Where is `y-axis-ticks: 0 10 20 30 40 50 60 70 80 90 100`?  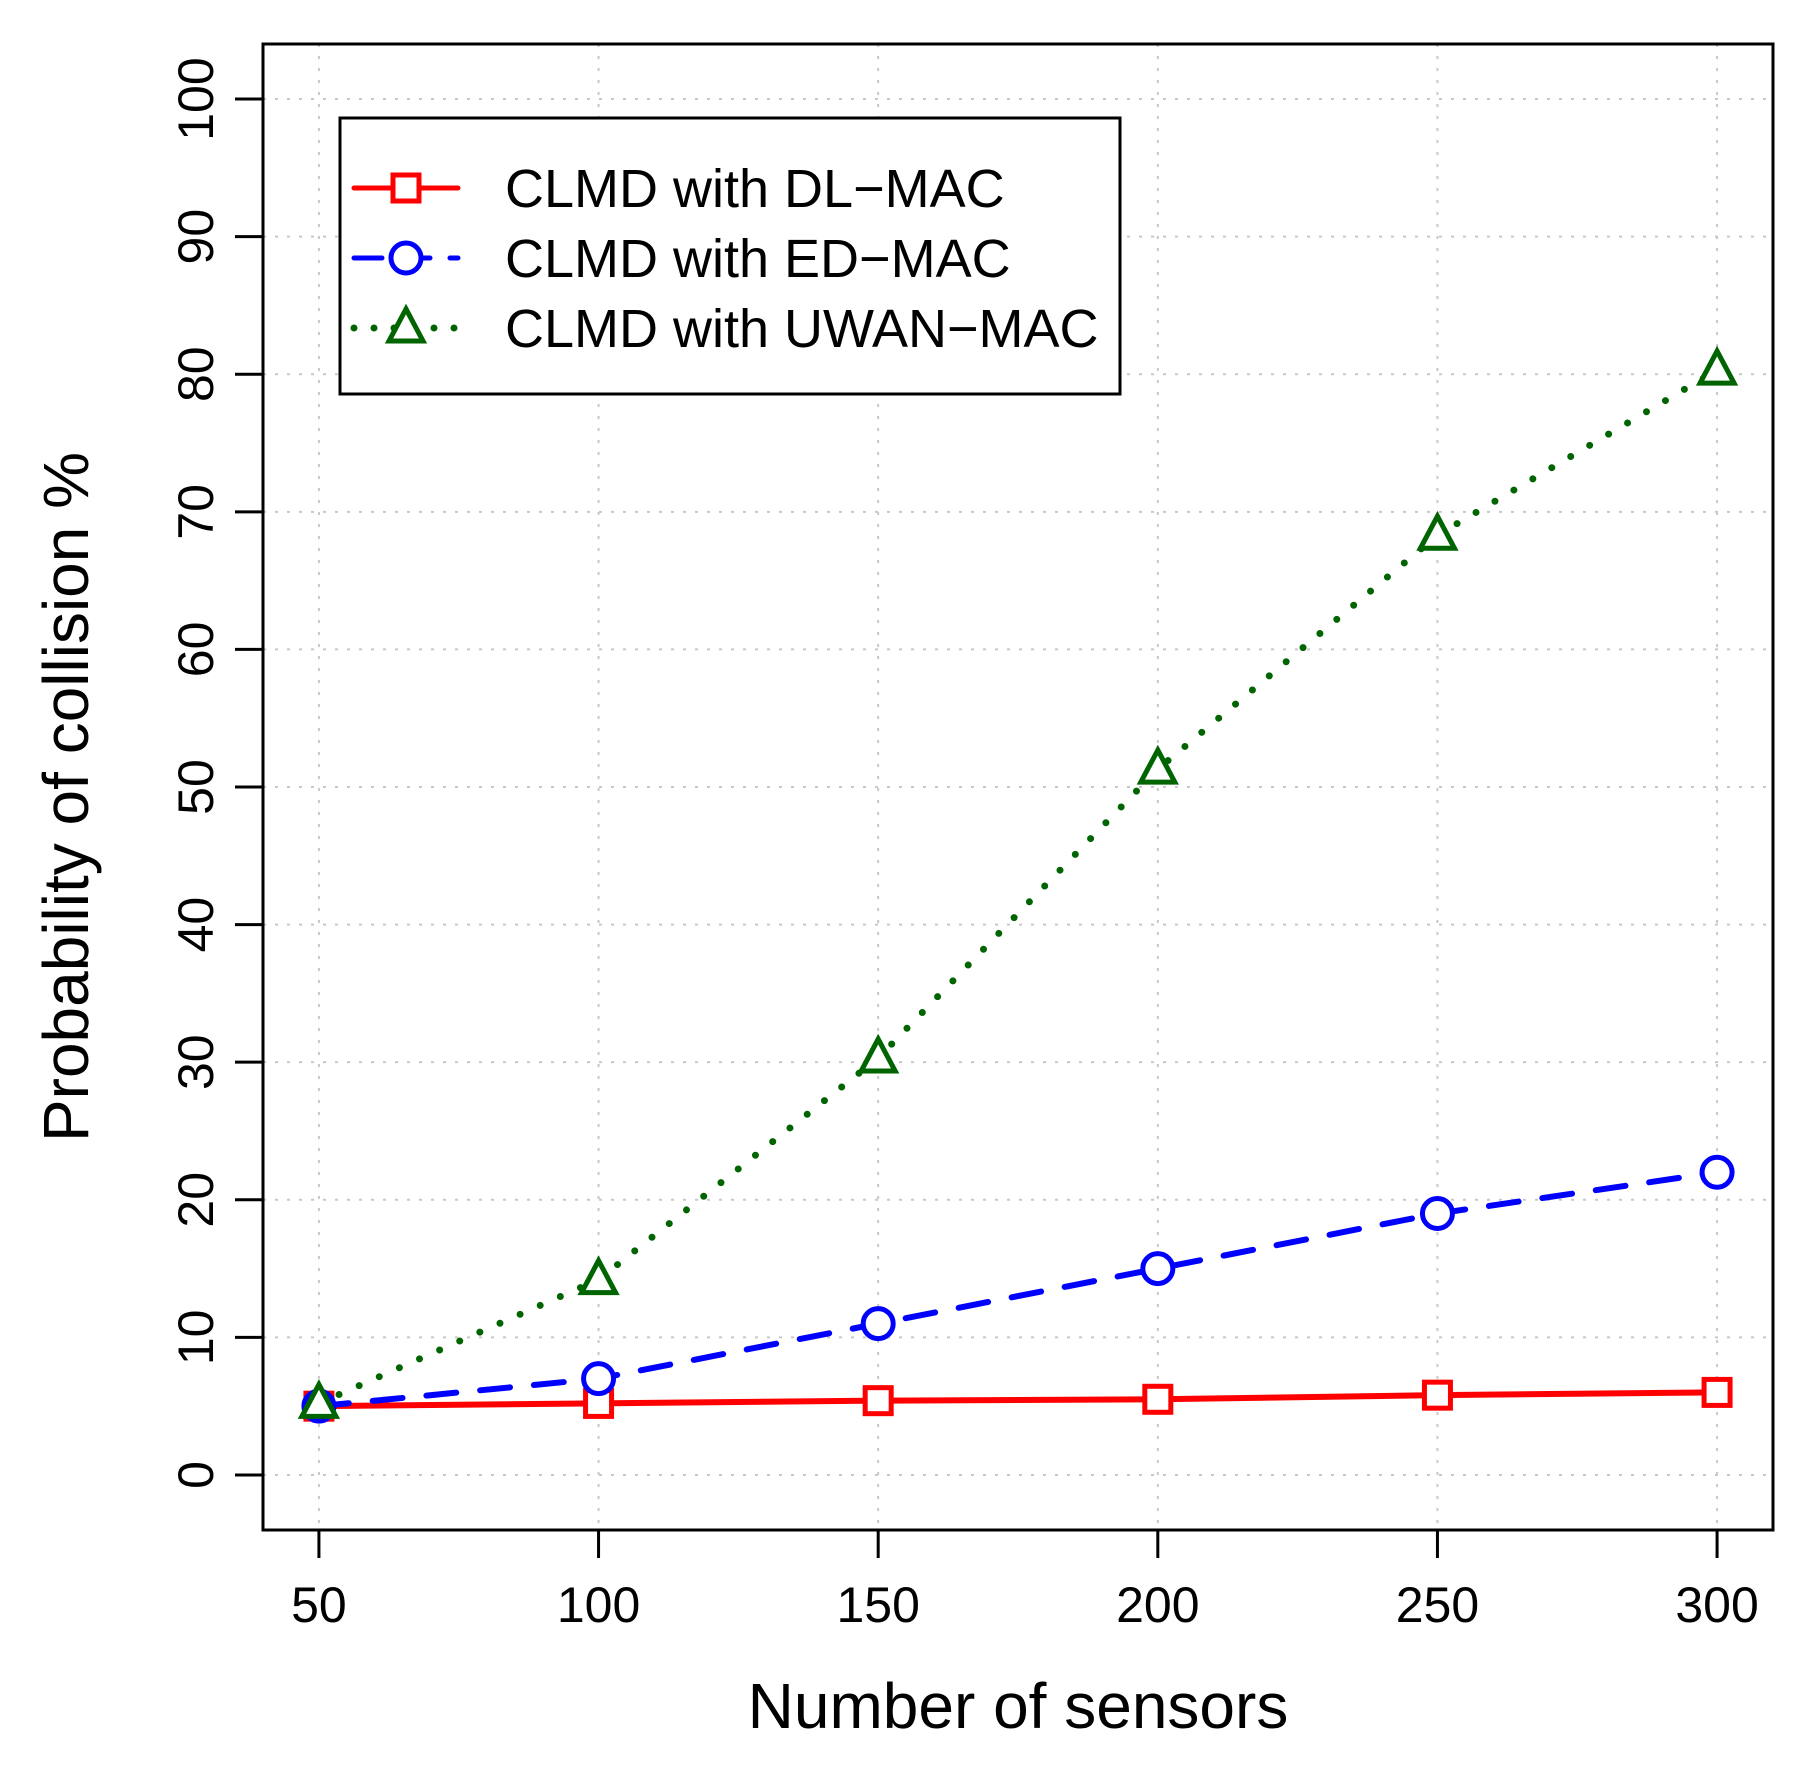
y-axis-ticks: 0 10 20 30 40 50 60 70 80 90 100 is located at coordinates (215, 773).